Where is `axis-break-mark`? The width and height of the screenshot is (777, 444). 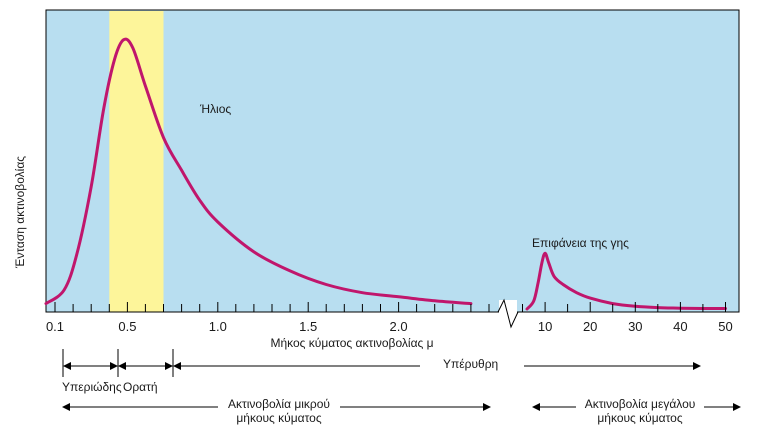 axis-break-mark is located at coordinates (508, 313).